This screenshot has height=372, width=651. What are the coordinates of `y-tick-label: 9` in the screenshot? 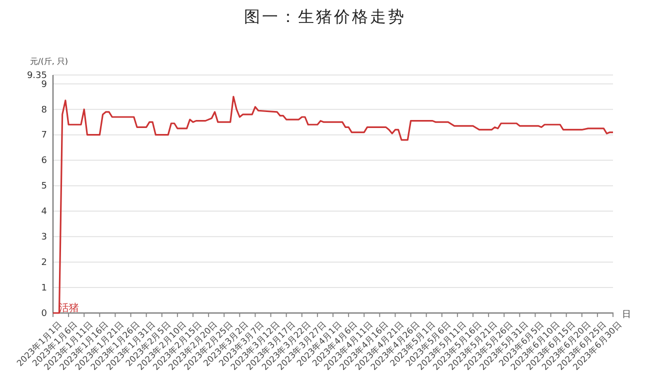 It's located at (44, 85).